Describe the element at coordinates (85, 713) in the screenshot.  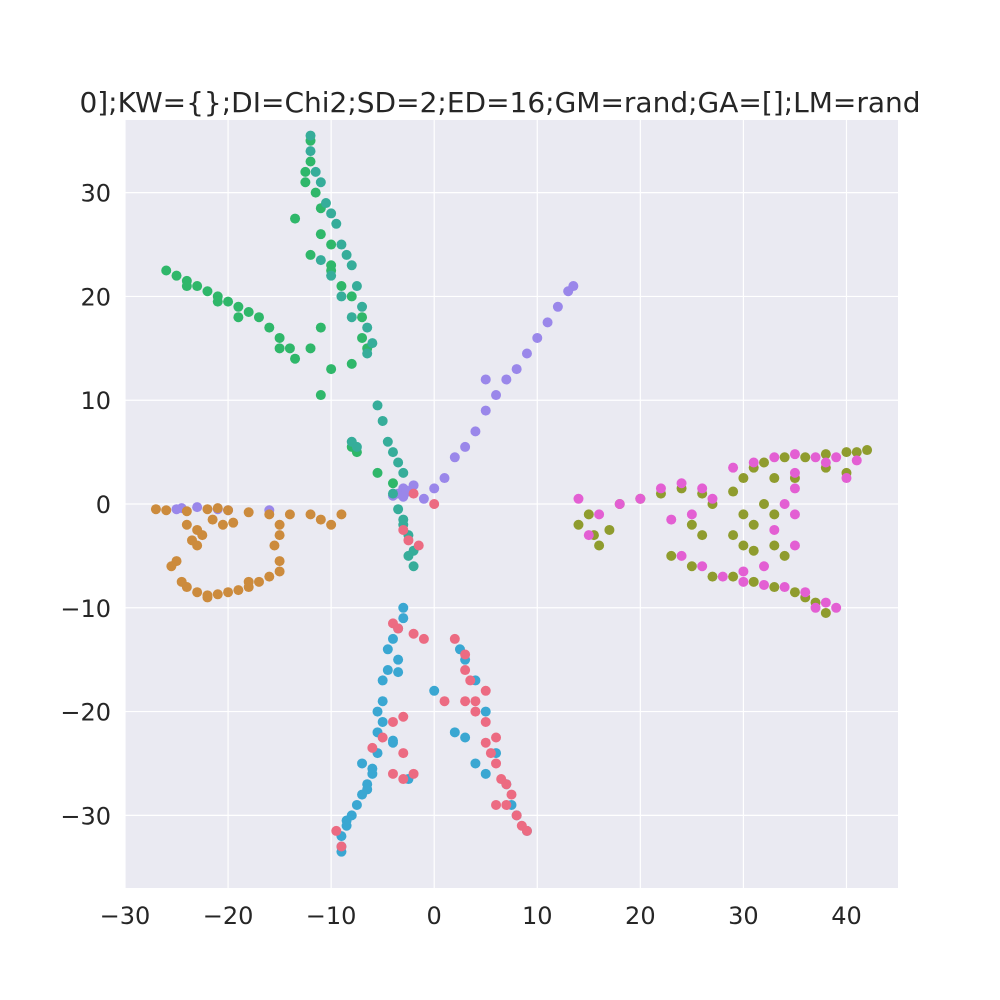
I see `y-tick-label: −20` at that location.